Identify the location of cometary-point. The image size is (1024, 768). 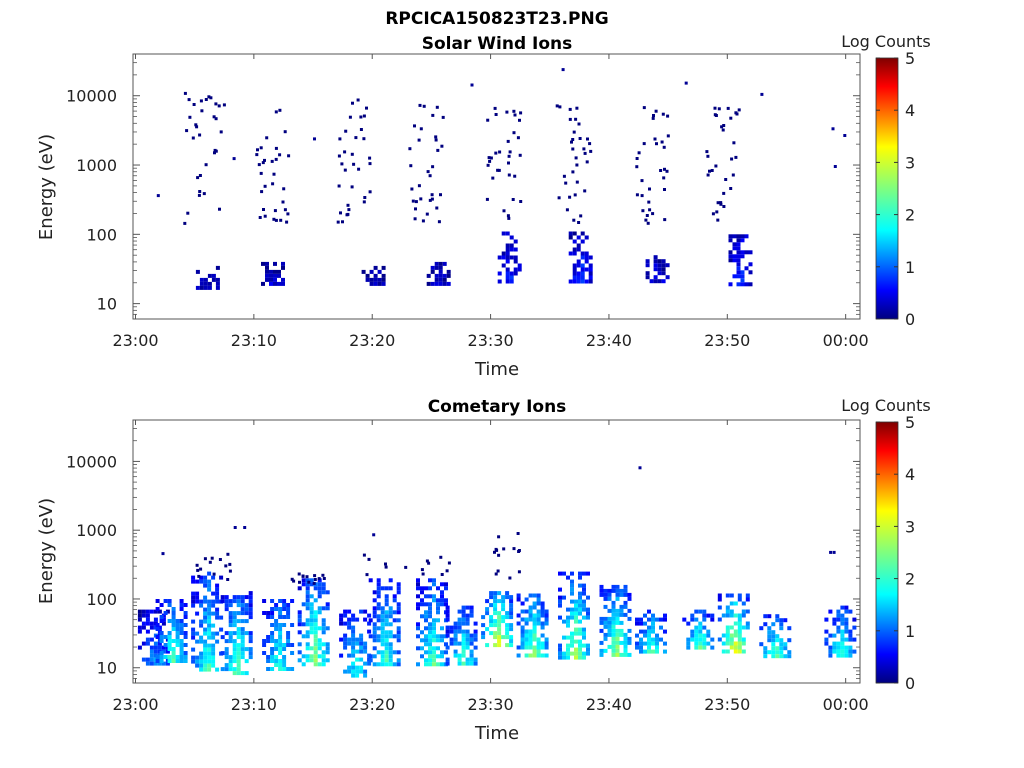
(214, 574).